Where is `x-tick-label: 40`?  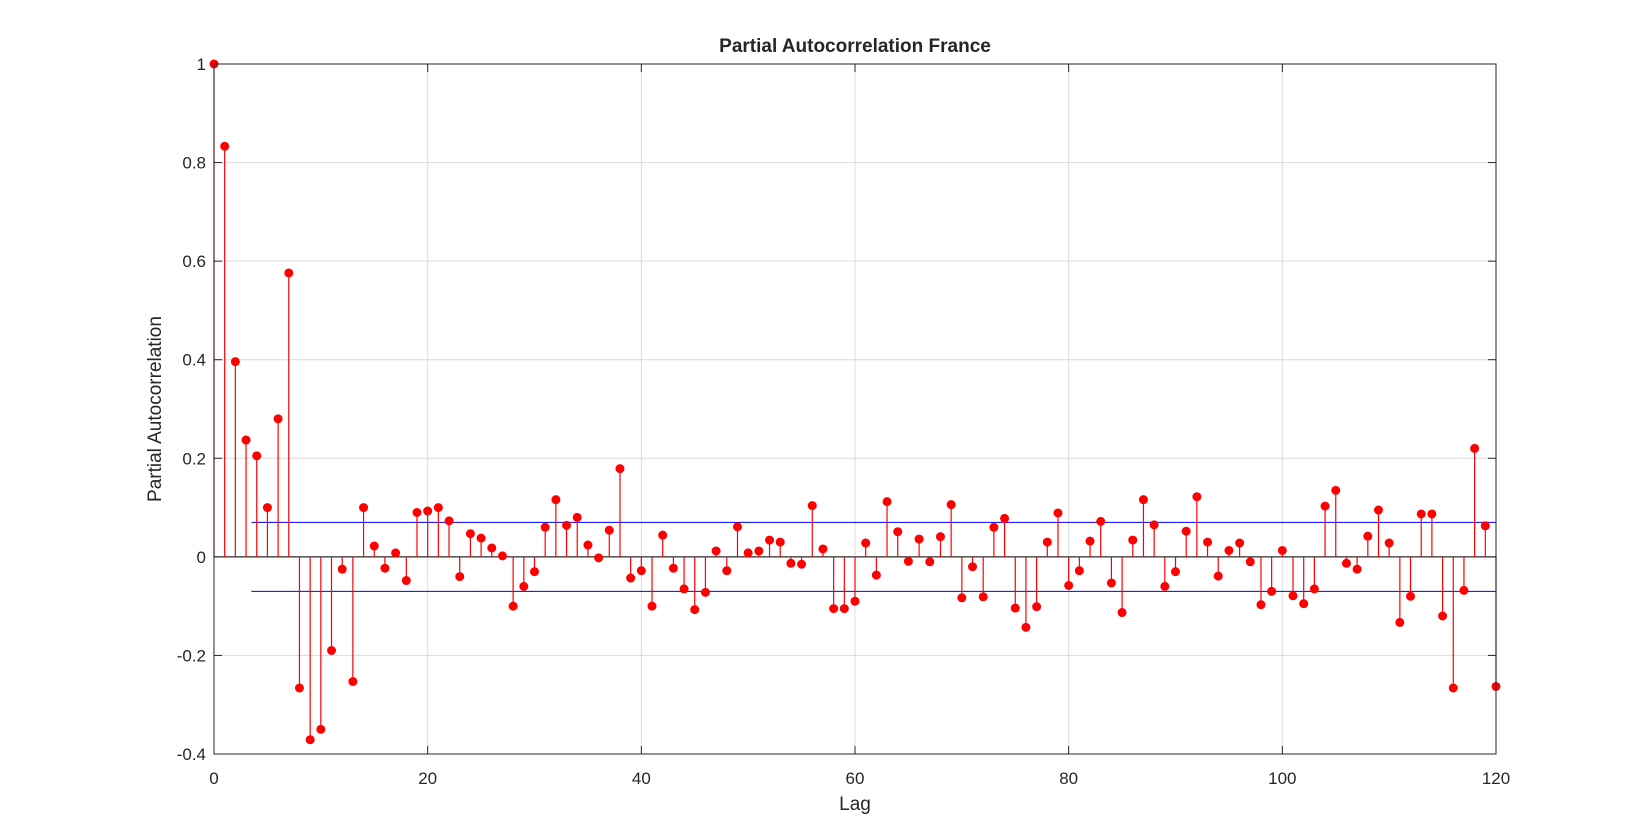
x-tick-label: 40 is located at coordinates (641, 778).